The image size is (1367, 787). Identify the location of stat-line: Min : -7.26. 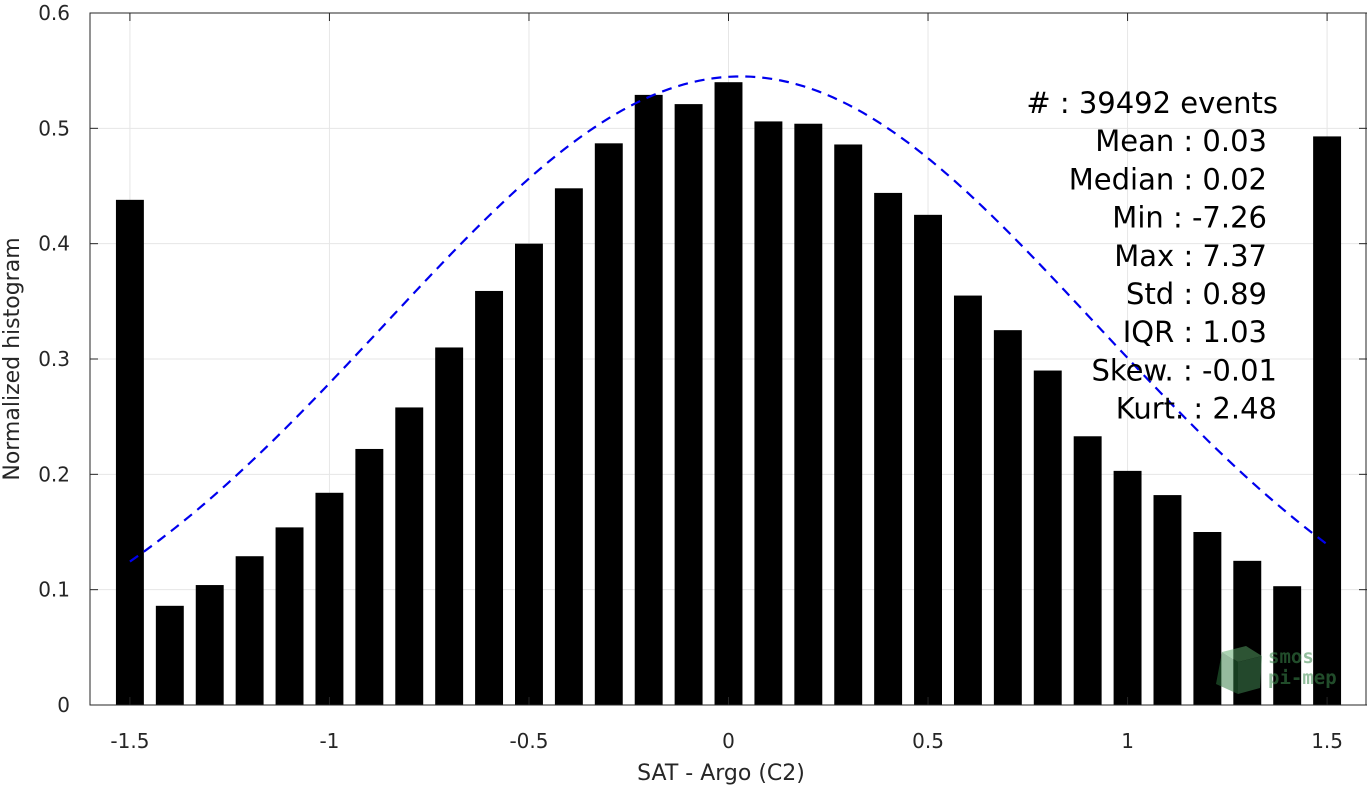
(1189, 218).